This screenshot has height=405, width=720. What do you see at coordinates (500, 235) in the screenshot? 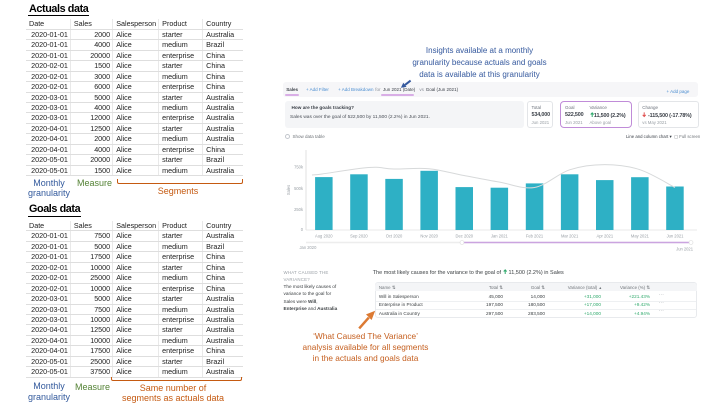
I see `svg-text: Jan 2021` at bounding box center [500, 235].